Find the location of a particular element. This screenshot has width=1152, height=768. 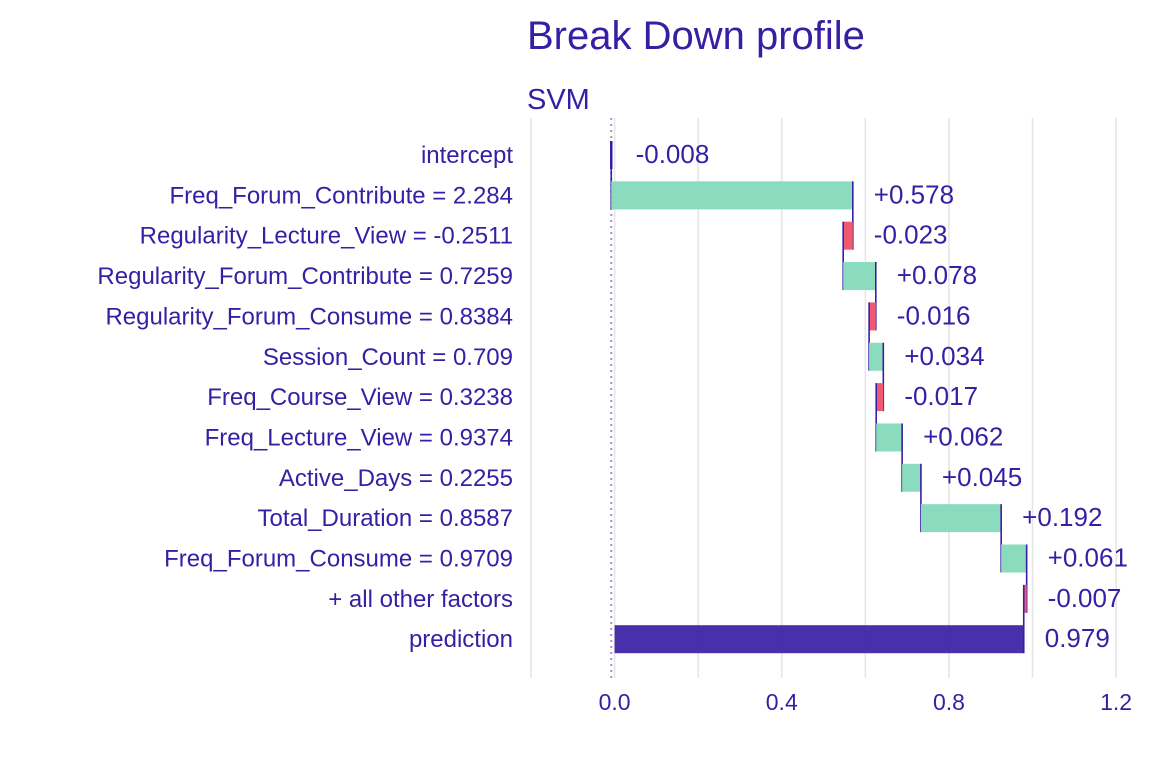

y-category-label: + all other factors is located at coordinates (420, 599).